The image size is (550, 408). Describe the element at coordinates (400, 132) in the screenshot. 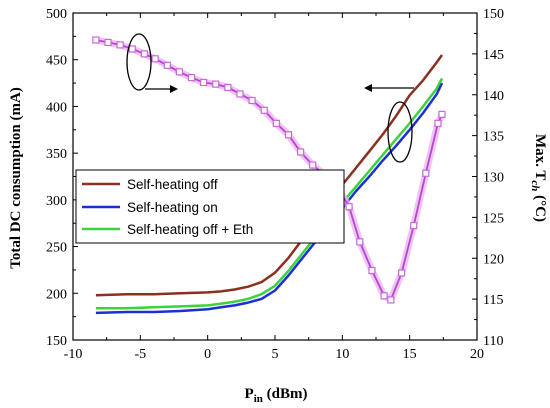

I see `annotation-ellipse-right-group` at that location.